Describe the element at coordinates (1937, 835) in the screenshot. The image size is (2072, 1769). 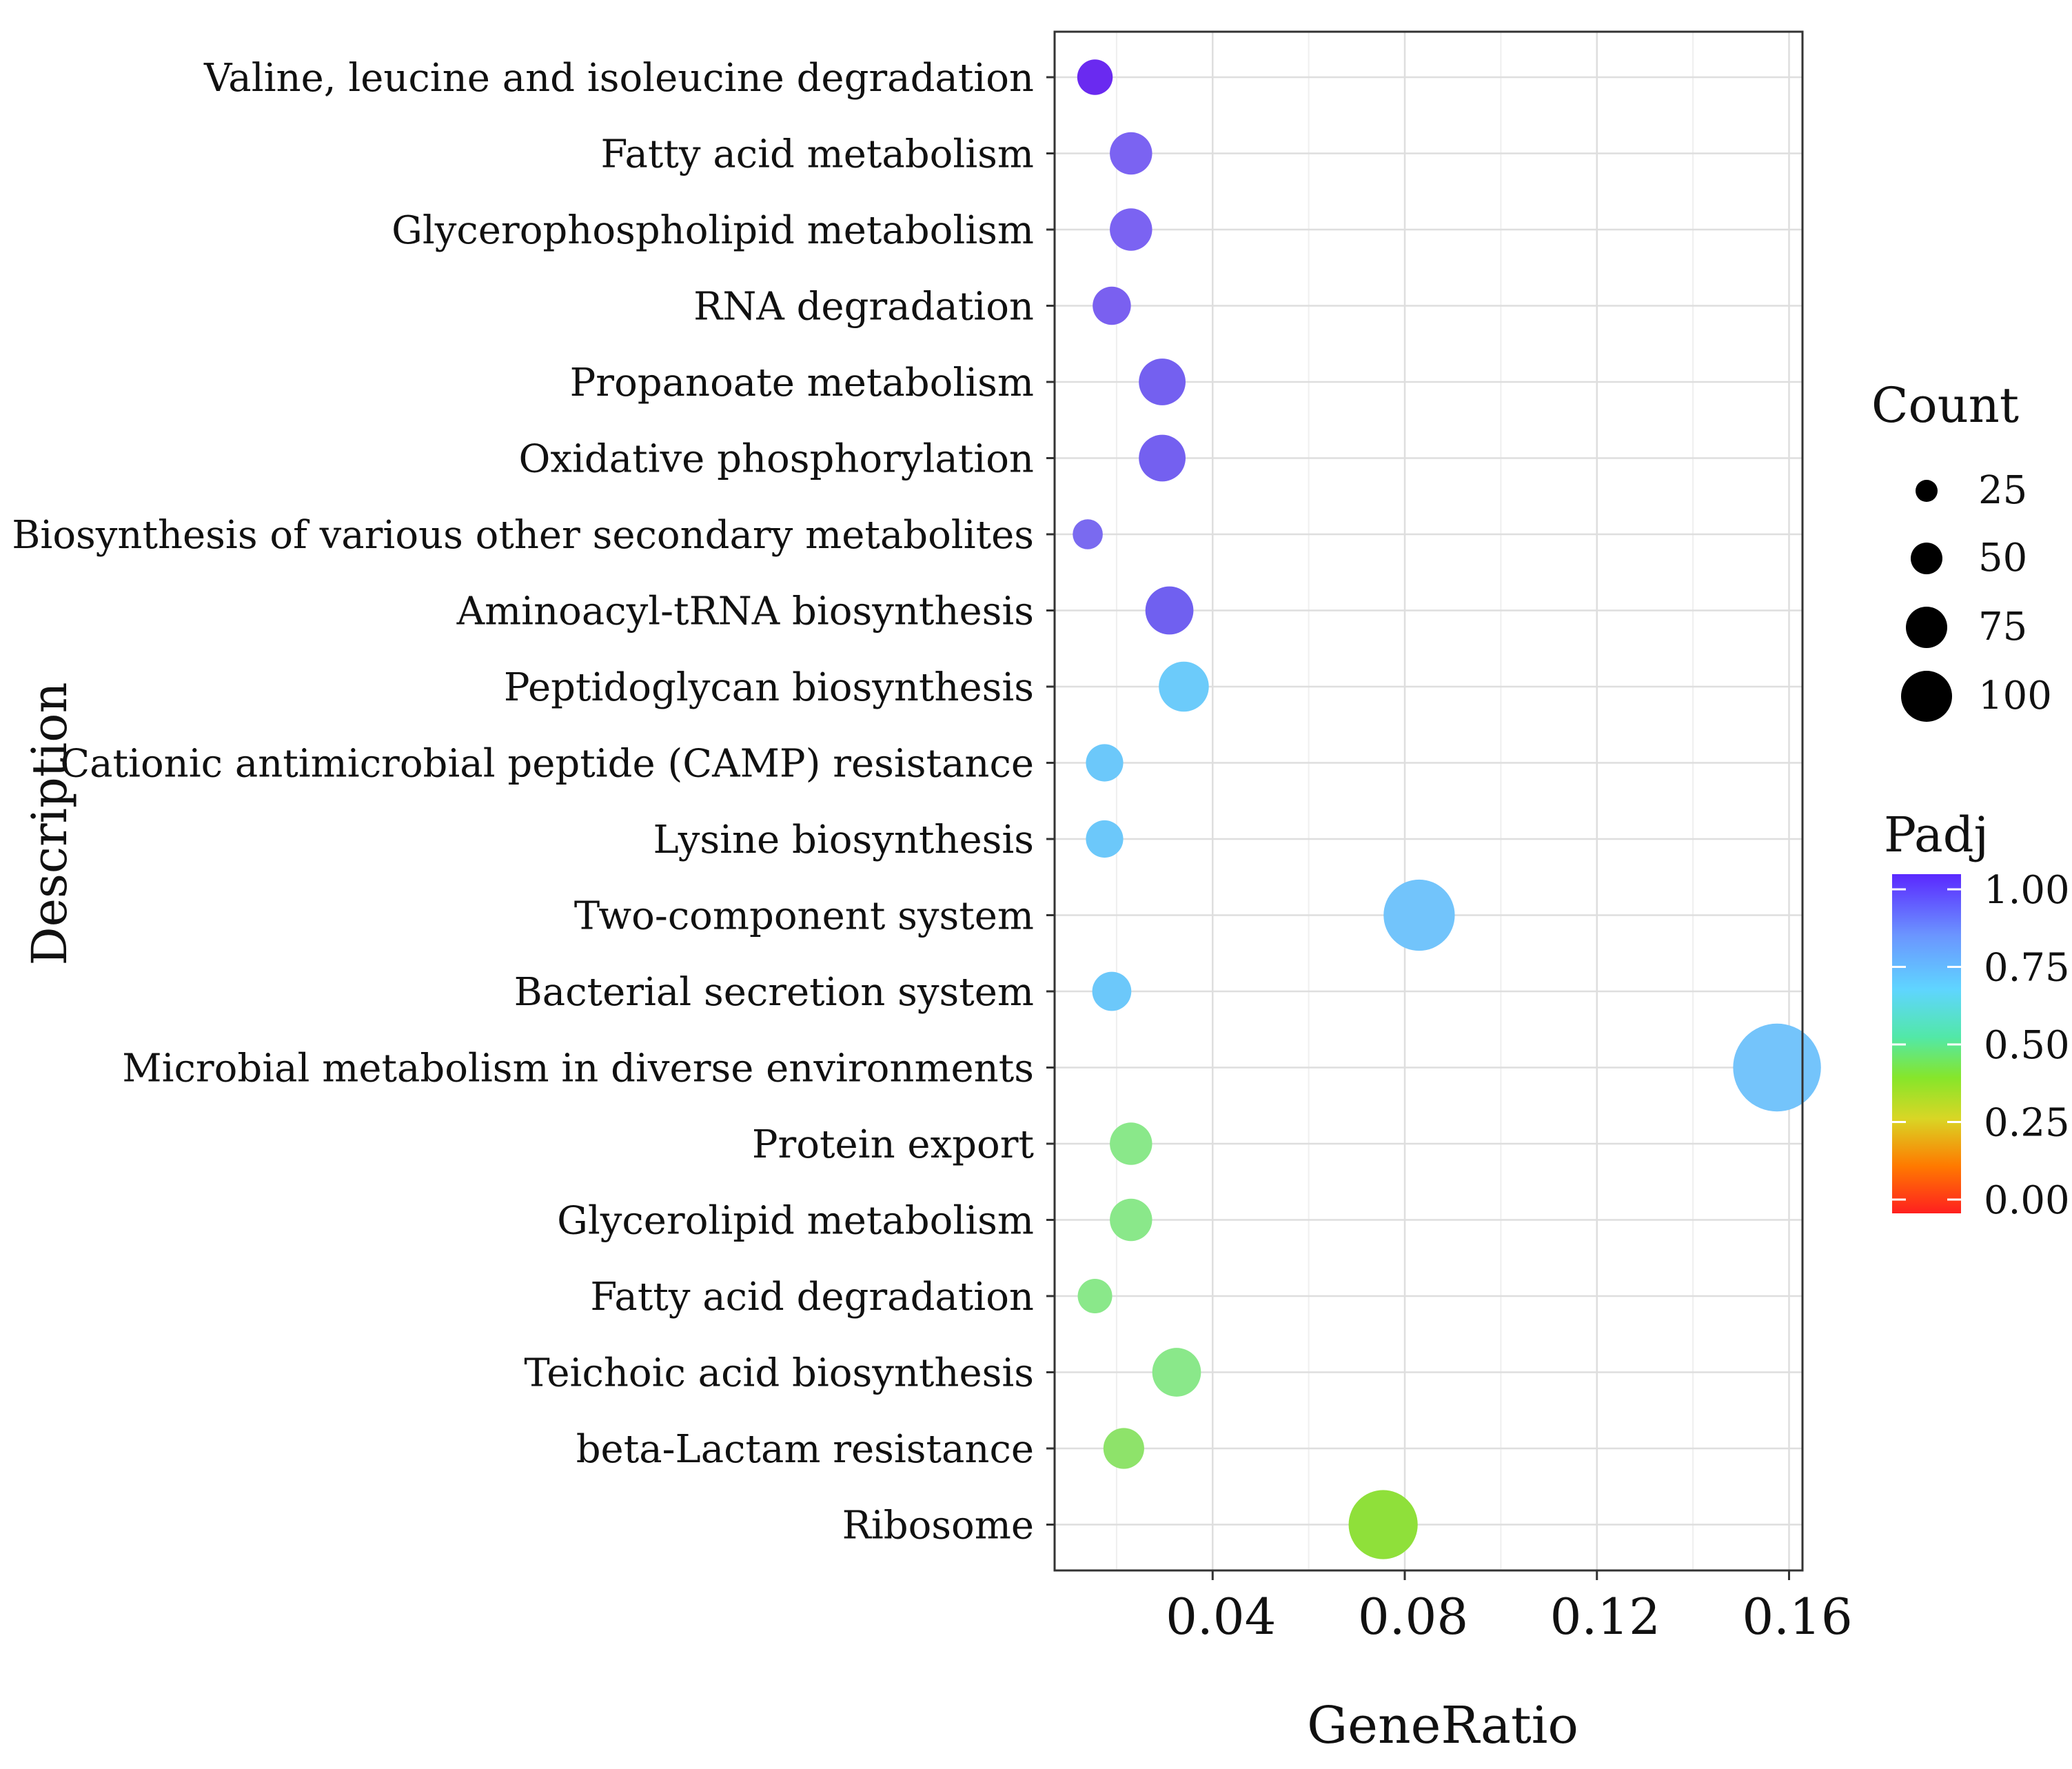
I see `padj-legend-title: Padj` at that location.